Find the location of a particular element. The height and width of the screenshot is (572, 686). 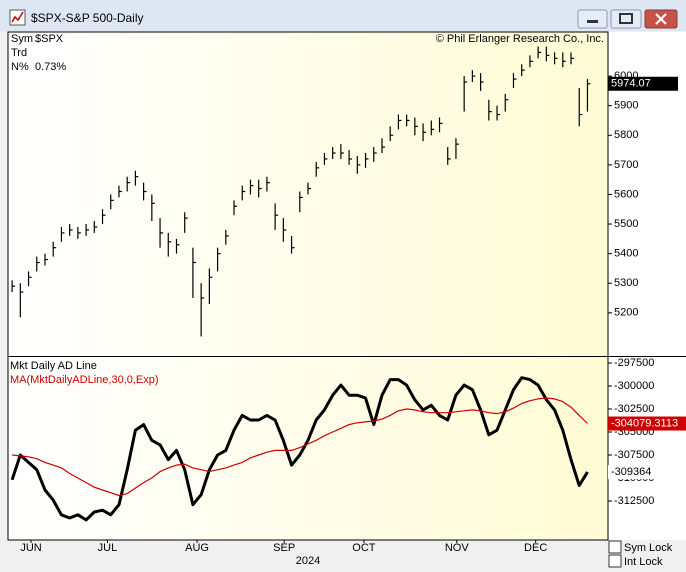

last-value-label: -309364 is located at coordinates (631, 472).